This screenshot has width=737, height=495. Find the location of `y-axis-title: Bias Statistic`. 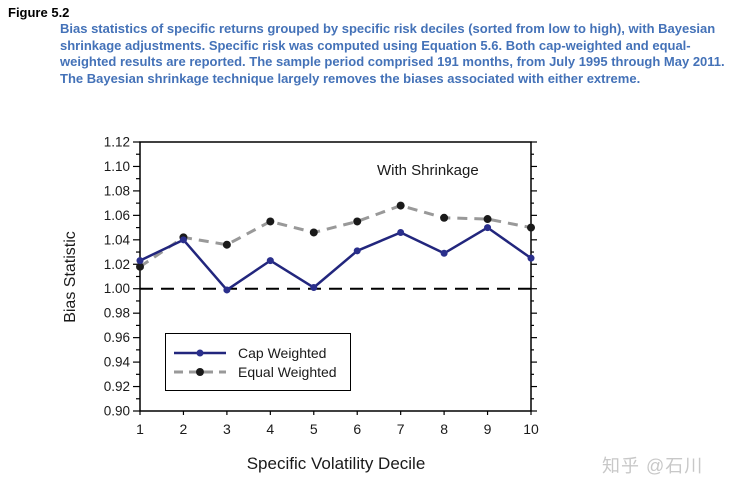

y-axis-title: Bias Statistic is located at coordinates (70, 277).